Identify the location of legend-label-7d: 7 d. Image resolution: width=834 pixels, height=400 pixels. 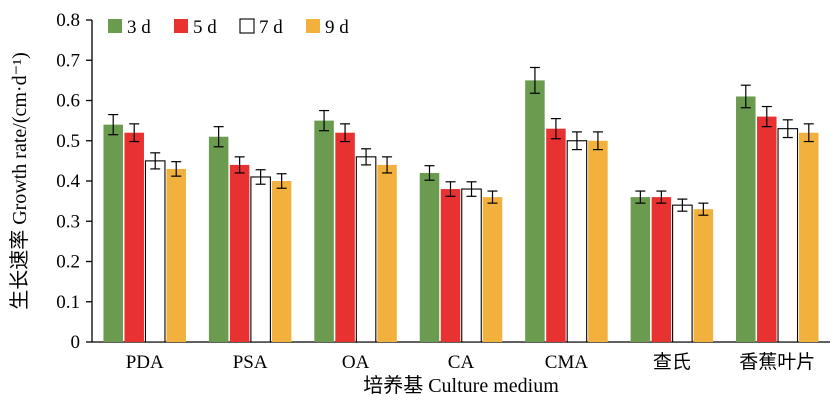
(271, 27).